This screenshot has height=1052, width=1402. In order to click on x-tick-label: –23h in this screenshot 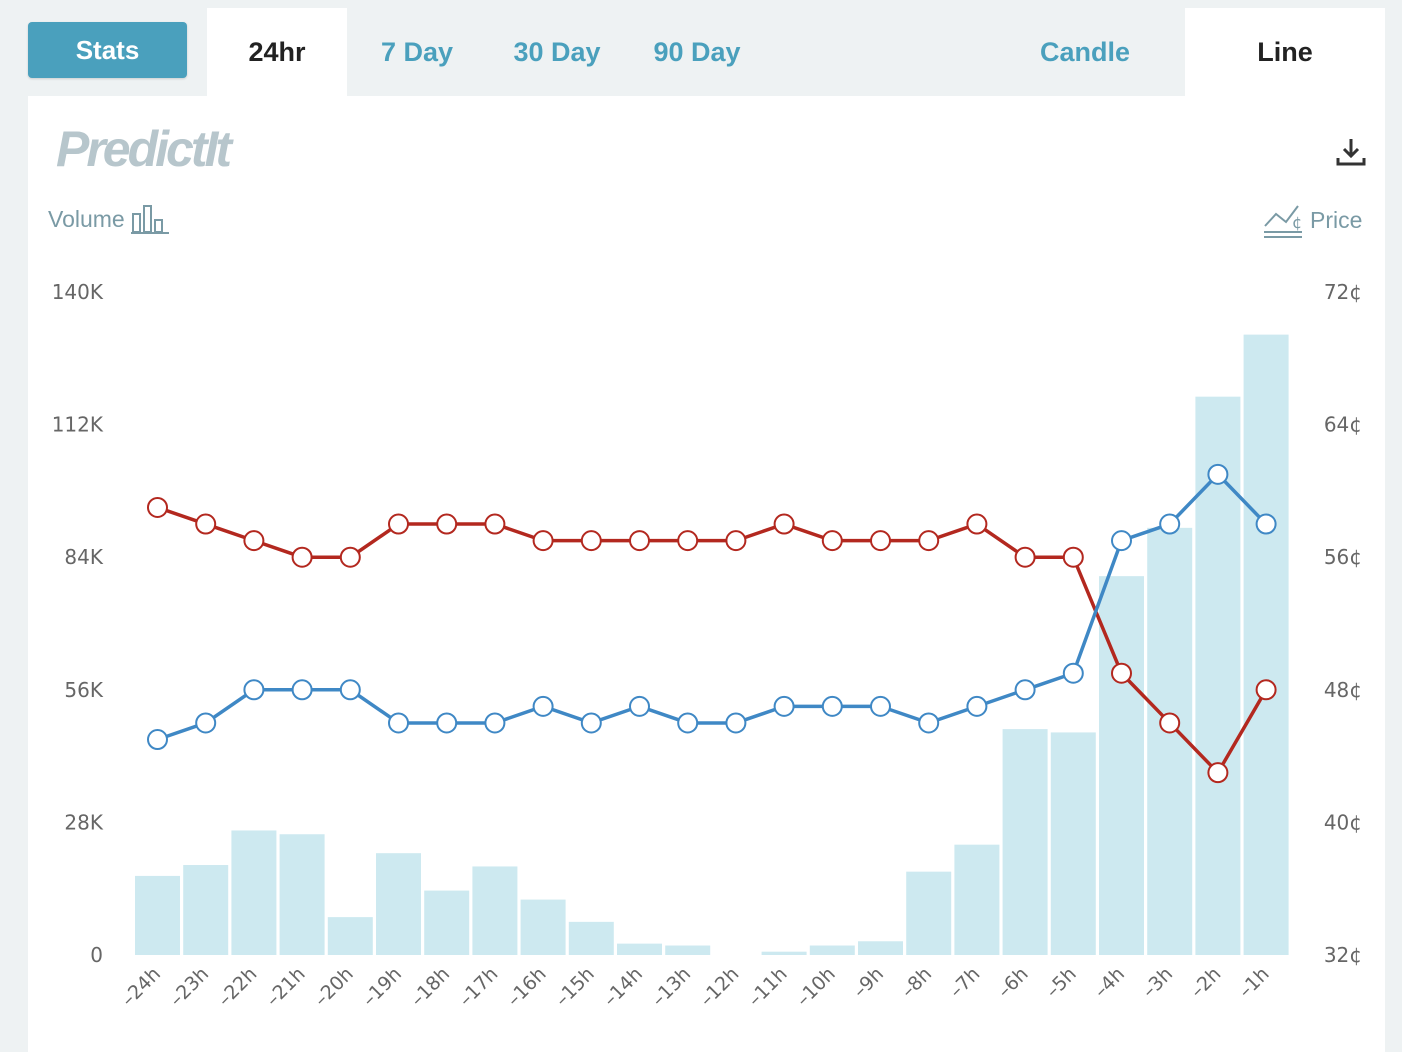, I will do `click(189, 987)`.